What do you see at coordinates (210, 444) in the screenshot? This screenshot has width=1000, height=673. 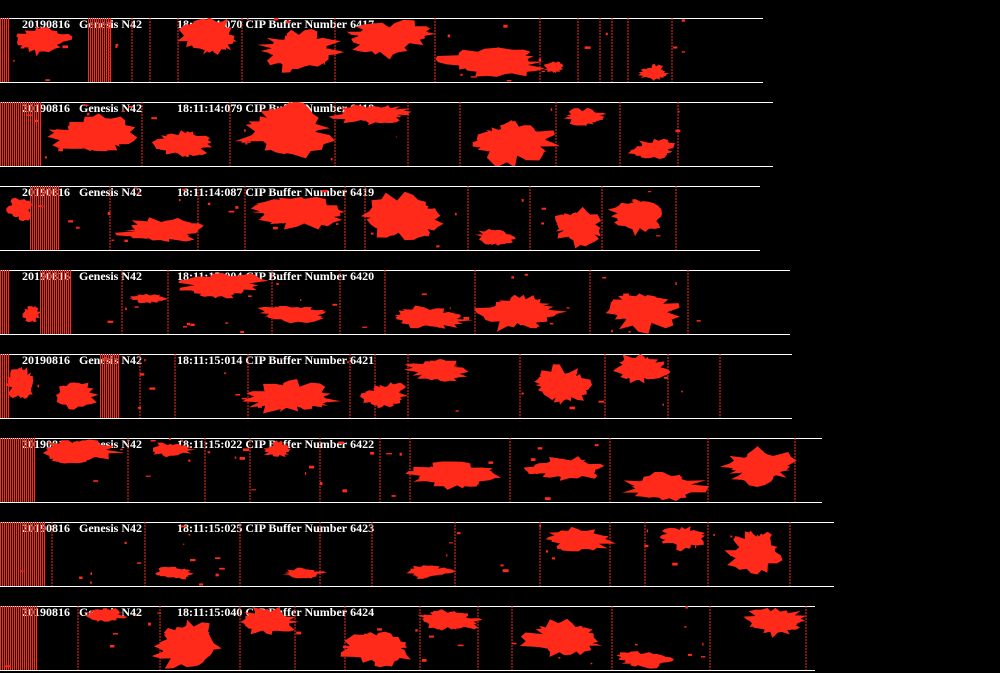 I see `time-text: 18:11:15:022` at bounding box center [210, 444].